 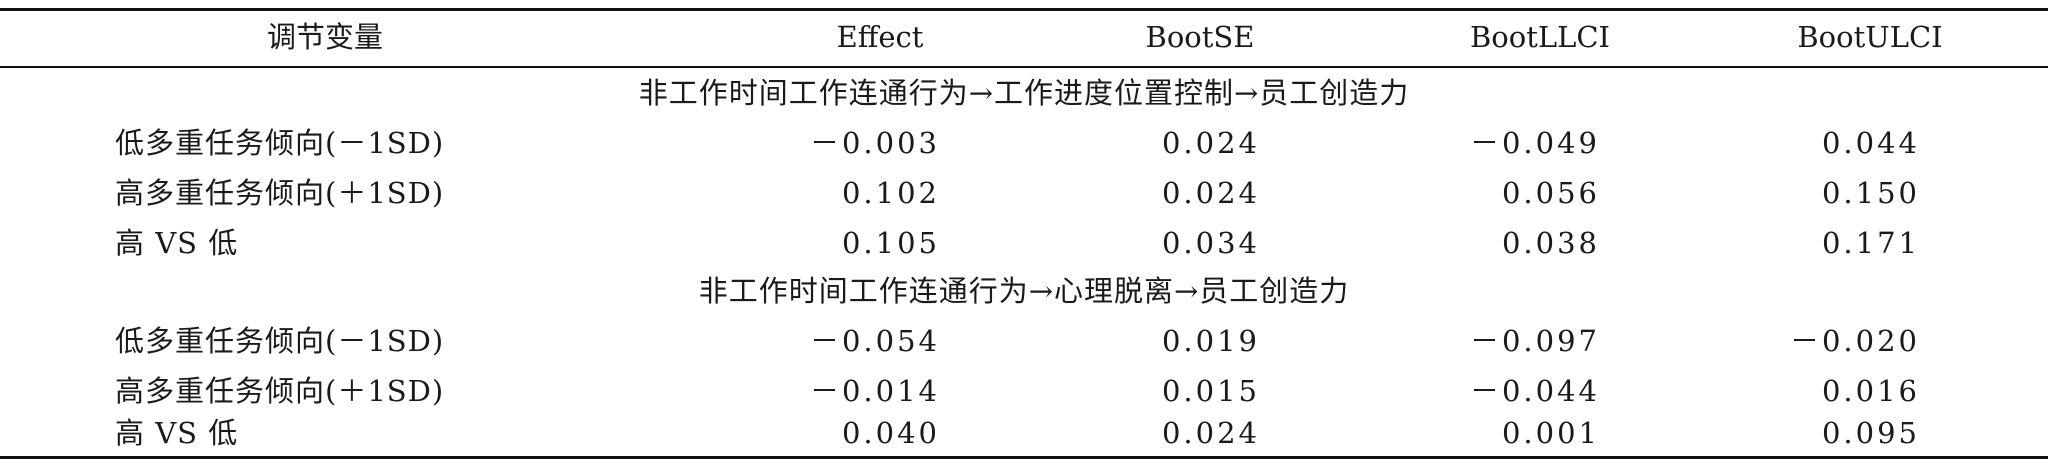 What do you see at coordinates (874, 341) in the screenshot?
I see `effect-value: －0.054` at bounding box center [874, 341].